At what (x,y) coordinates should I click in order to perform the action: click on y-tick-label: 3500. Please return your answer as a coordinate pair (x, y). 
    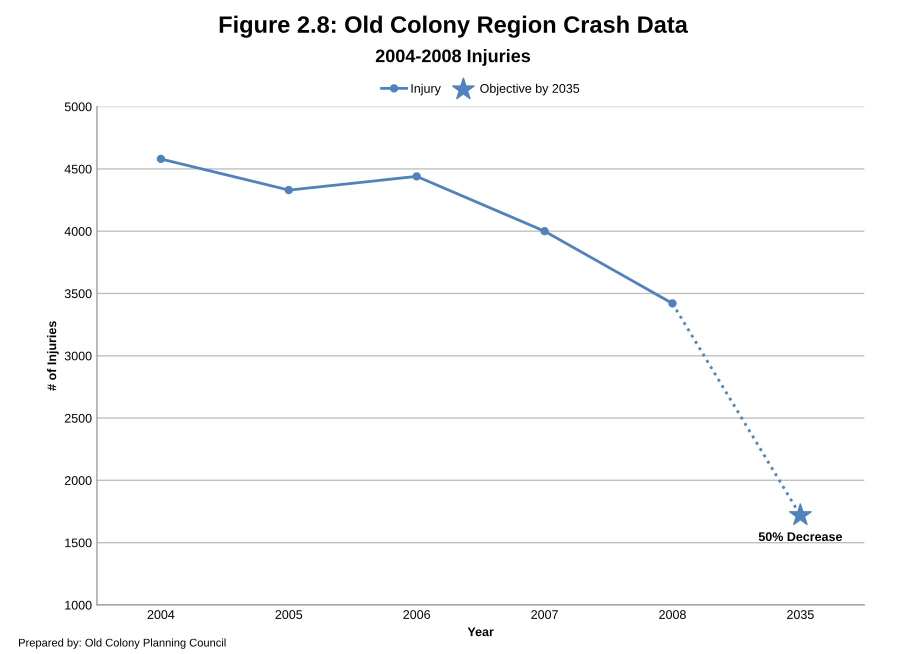
    Looking at the image, I should click on (78, 293).